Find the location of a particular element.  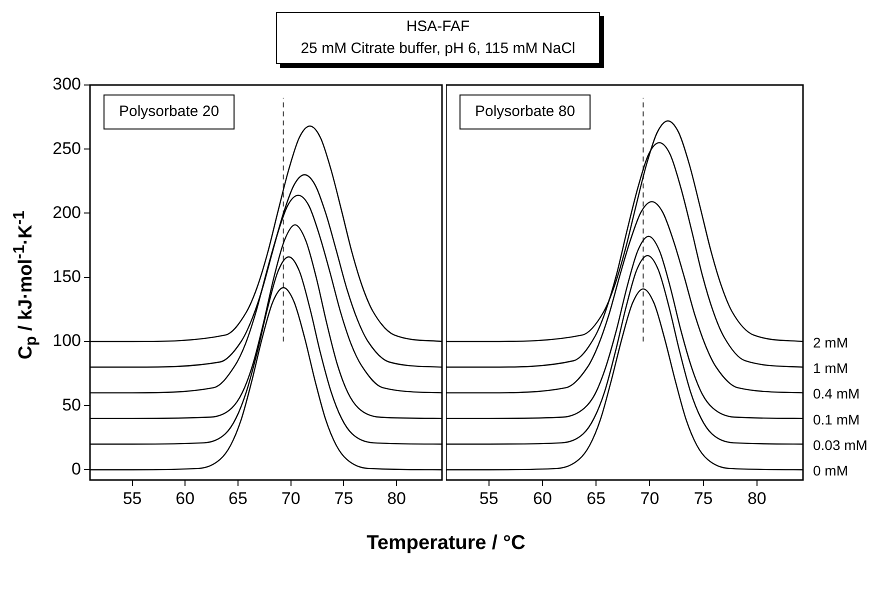

chart-title: HSA-FAF is located at coordinates (438, 27).